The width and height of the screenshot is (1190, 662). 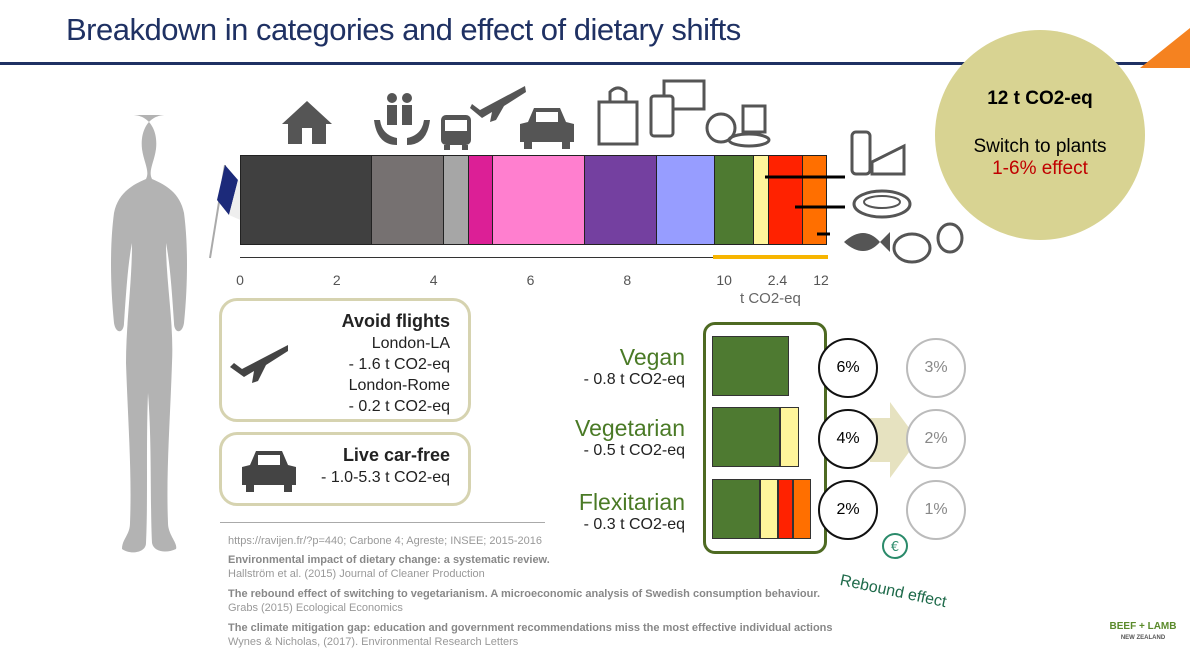 I want to click on tick-label: 8, so click(x=627, y=280).